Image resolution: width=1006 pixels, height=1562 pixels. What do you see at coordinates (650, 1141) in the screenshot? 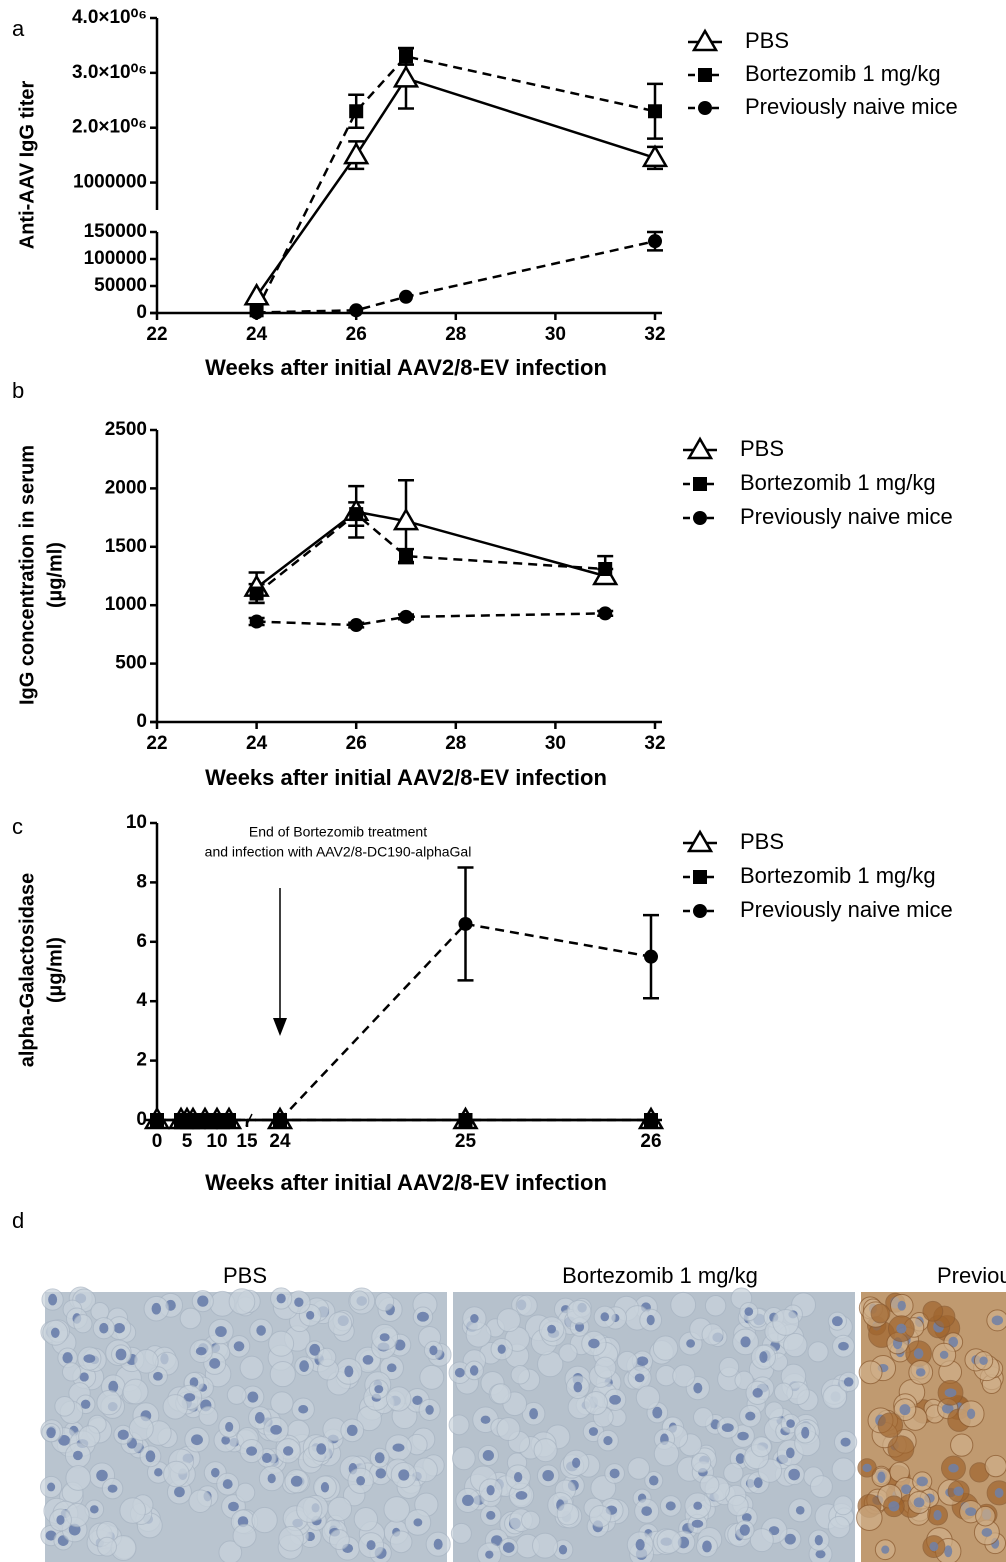
I see `x-tick-label: 26` at bounding box center [650, 1141].